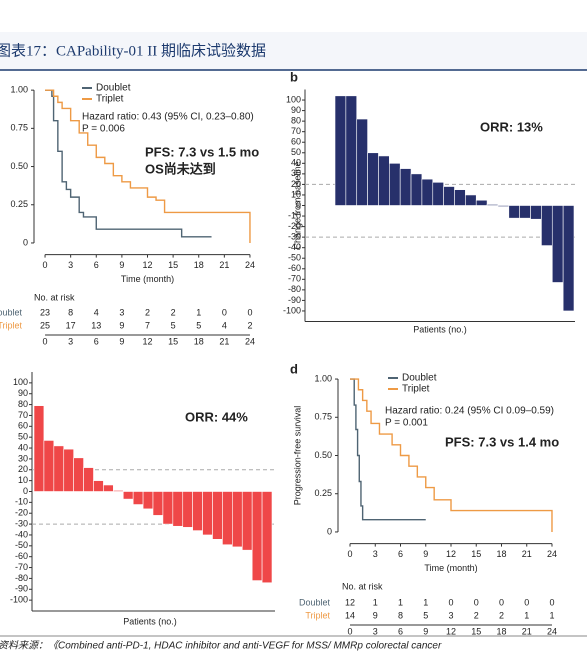 The height and width of the screenshot is (656, 587). What do you see at coordinates (45, 325) in the screenshot?
I see `risk-count: 25` at bounding box center [45, 325].